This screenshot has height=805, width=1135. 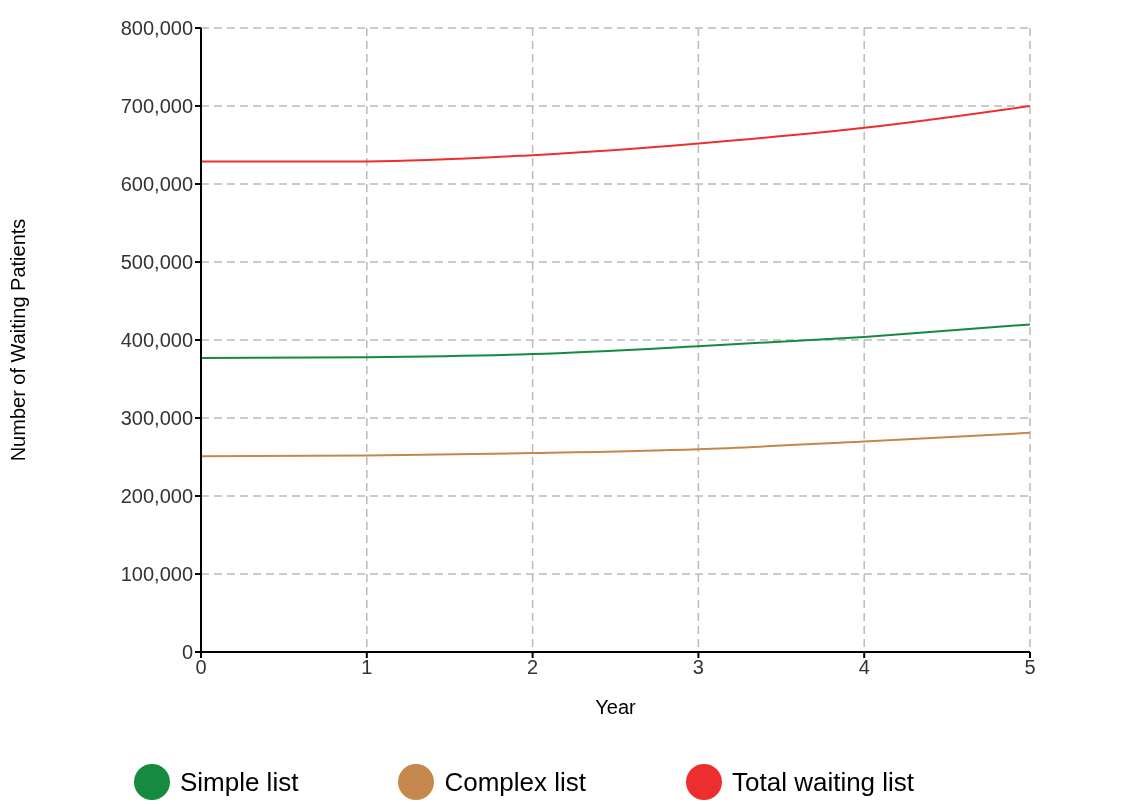 I want to click on y-tick-label: 500,000, so click(x=156, y=262).